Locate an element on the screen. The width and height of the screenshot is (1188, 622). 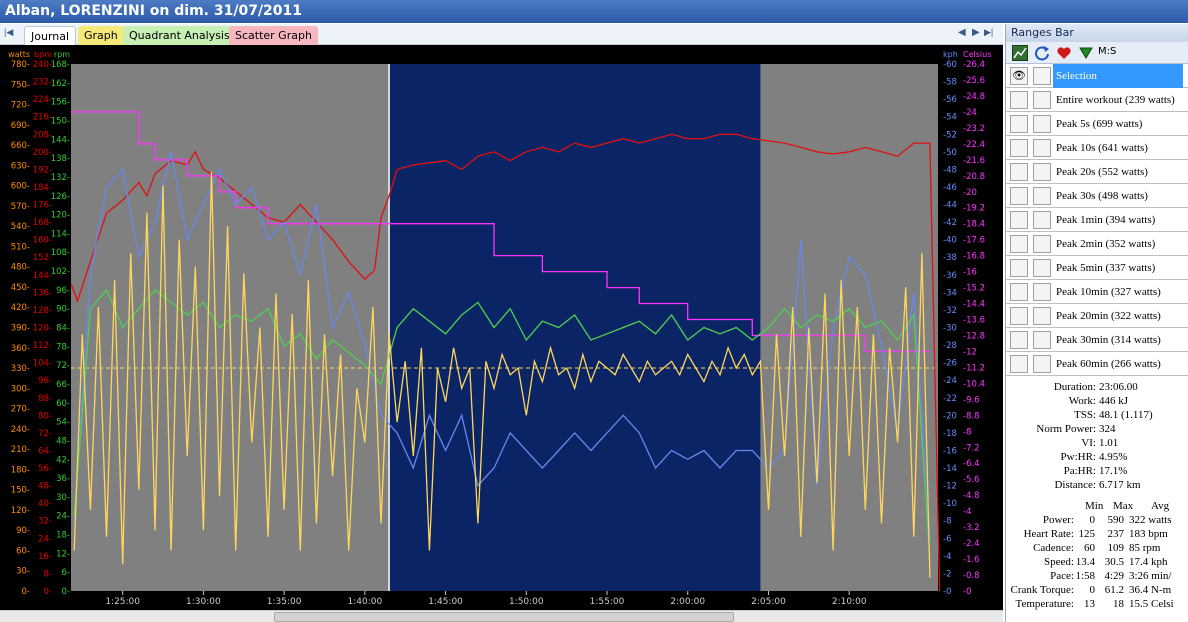
last-record-icon: ▶| is located at coordinates (989, 32).